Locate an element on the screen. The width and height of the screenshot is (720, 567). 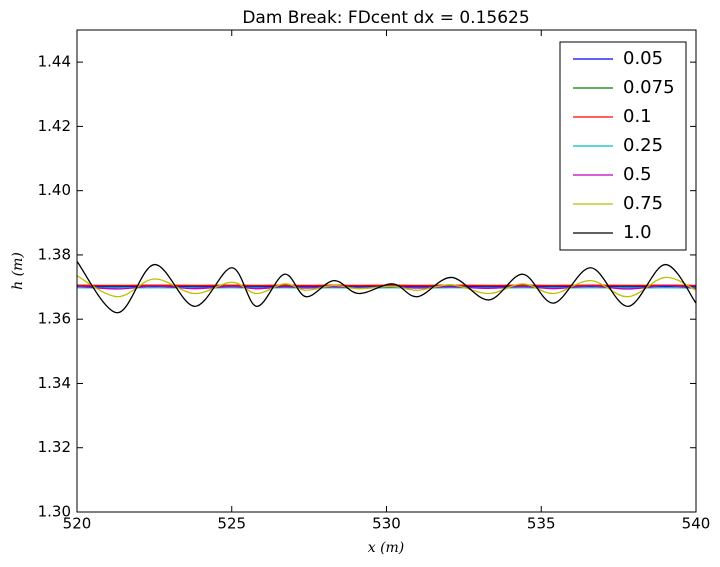
y-tick-label: 1.34 is located at coordinates (54, 383).